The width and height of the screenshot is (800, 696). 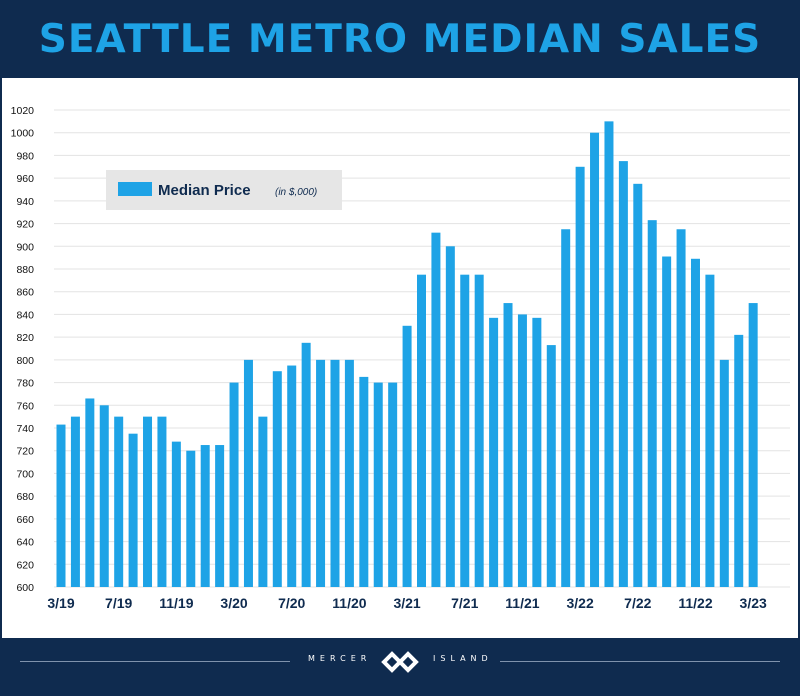 I want to click on bar-2/22, so click(x=566, y=408).